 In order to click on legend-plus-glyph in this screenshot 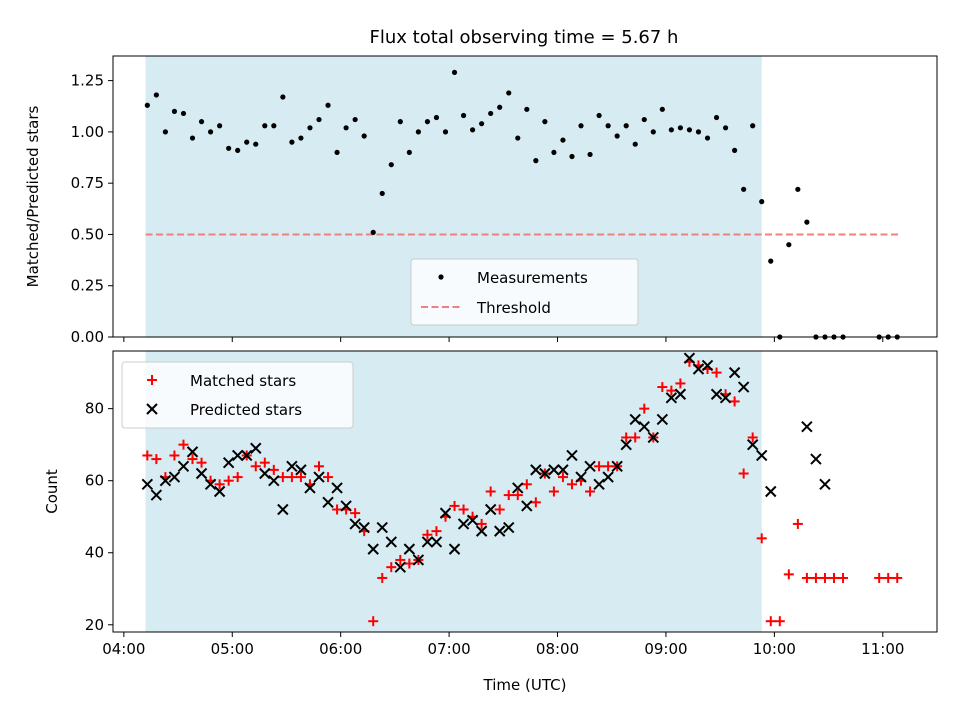, I will do `click(152, 380)`.